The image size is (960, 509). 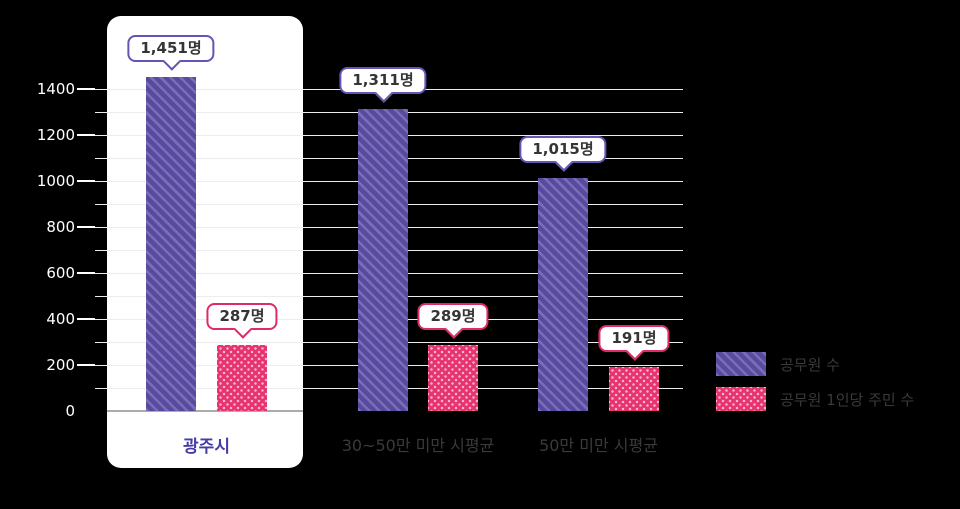 What do you see at coordinates (383, 80) in the screenshot?
I see `value-callout-bubble: 1,311명` at bounding box center [383, 80].